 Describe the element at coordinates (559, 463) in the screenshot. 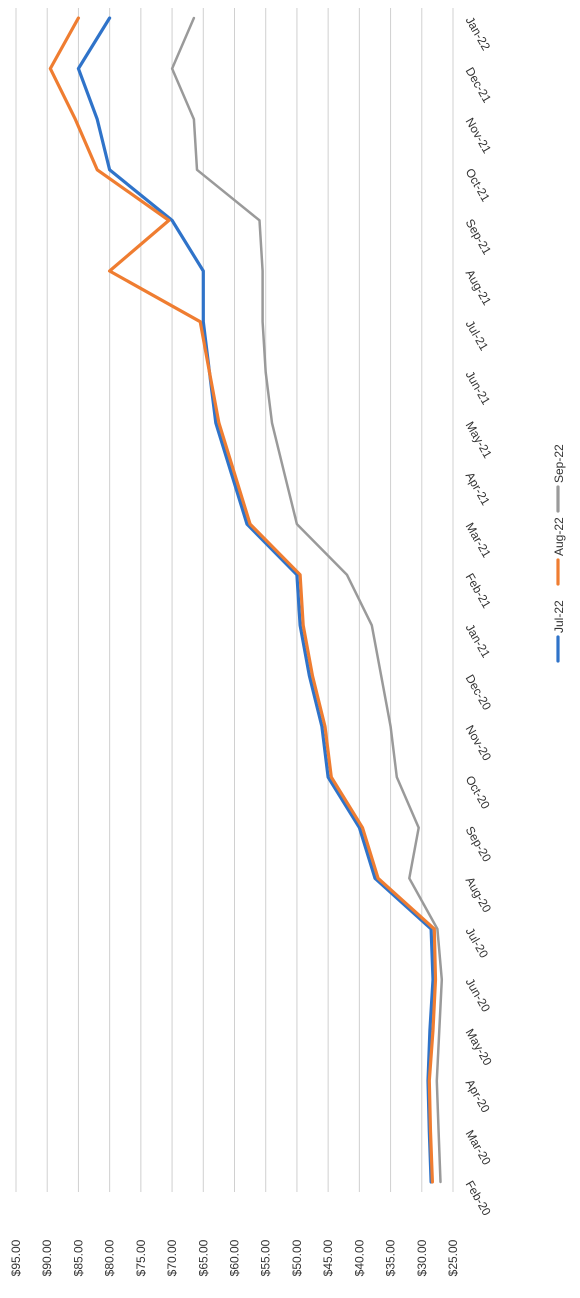

I see `legend-label: Sep-22` at that location.